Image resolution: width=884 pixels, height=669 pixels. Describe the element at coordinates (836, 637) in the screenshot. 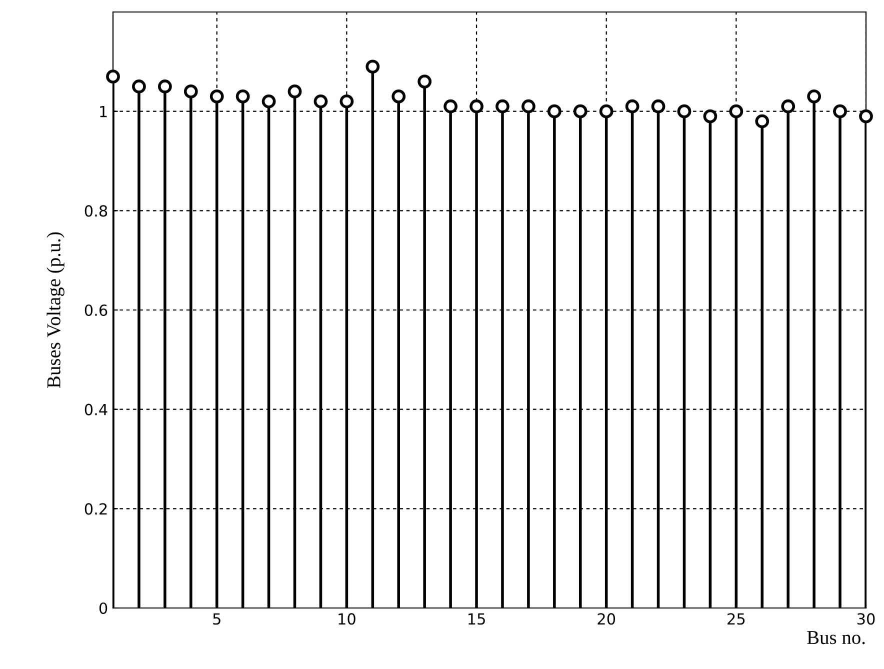

I see `x-axis-title: Bus no.` at that location.